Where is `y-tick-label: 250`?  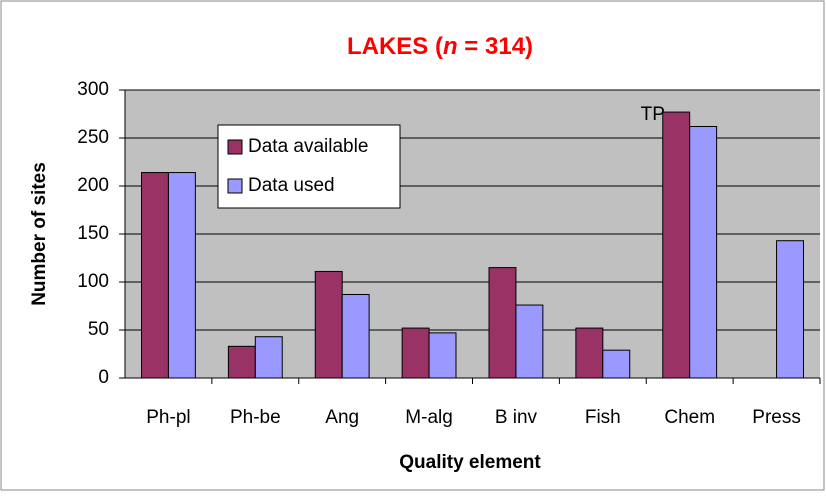
y-tick-label: 250 is located at coordinates (93, 137).